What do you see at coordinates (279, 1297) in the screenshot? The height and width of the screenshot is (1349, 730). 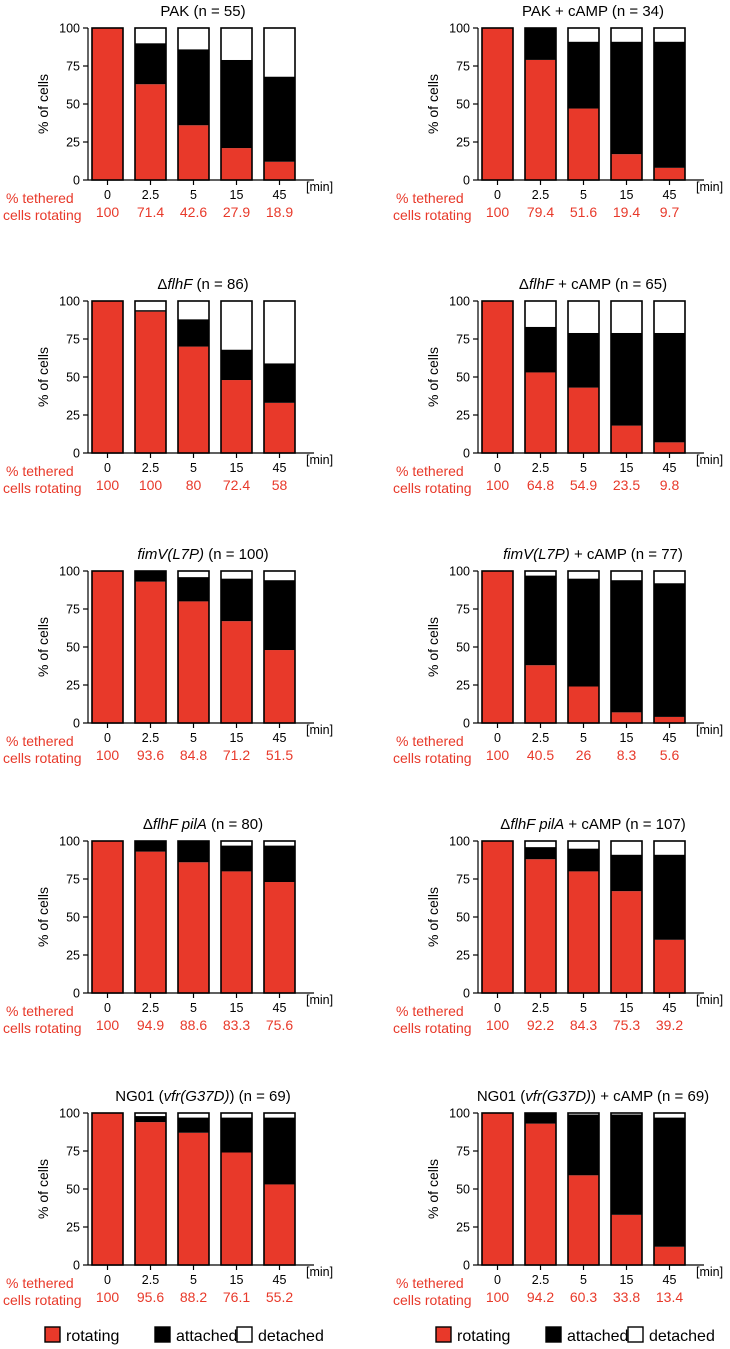 I see `percent-rotating-value: 55.2` at bounding box center [279, 1297].